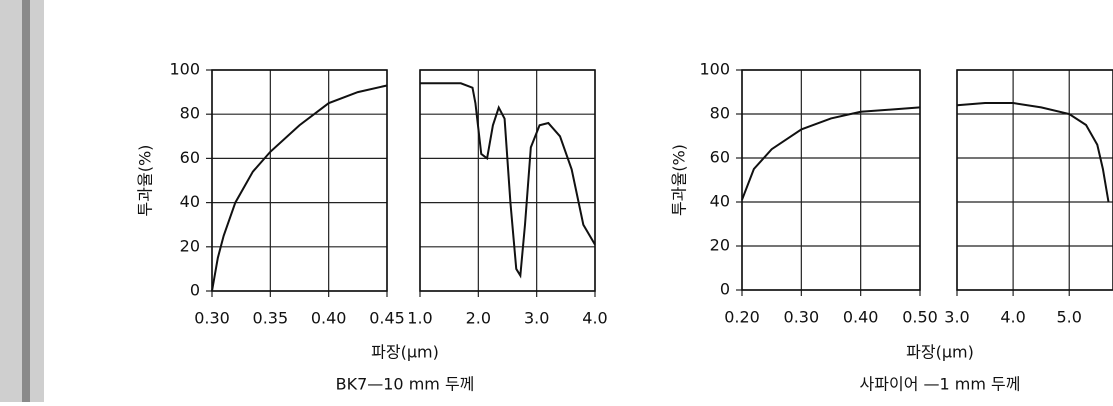 This screenshot has height=406, width=1113. I want to click on caption: 사파이어 —1 mm 두께, so click(940, 384).